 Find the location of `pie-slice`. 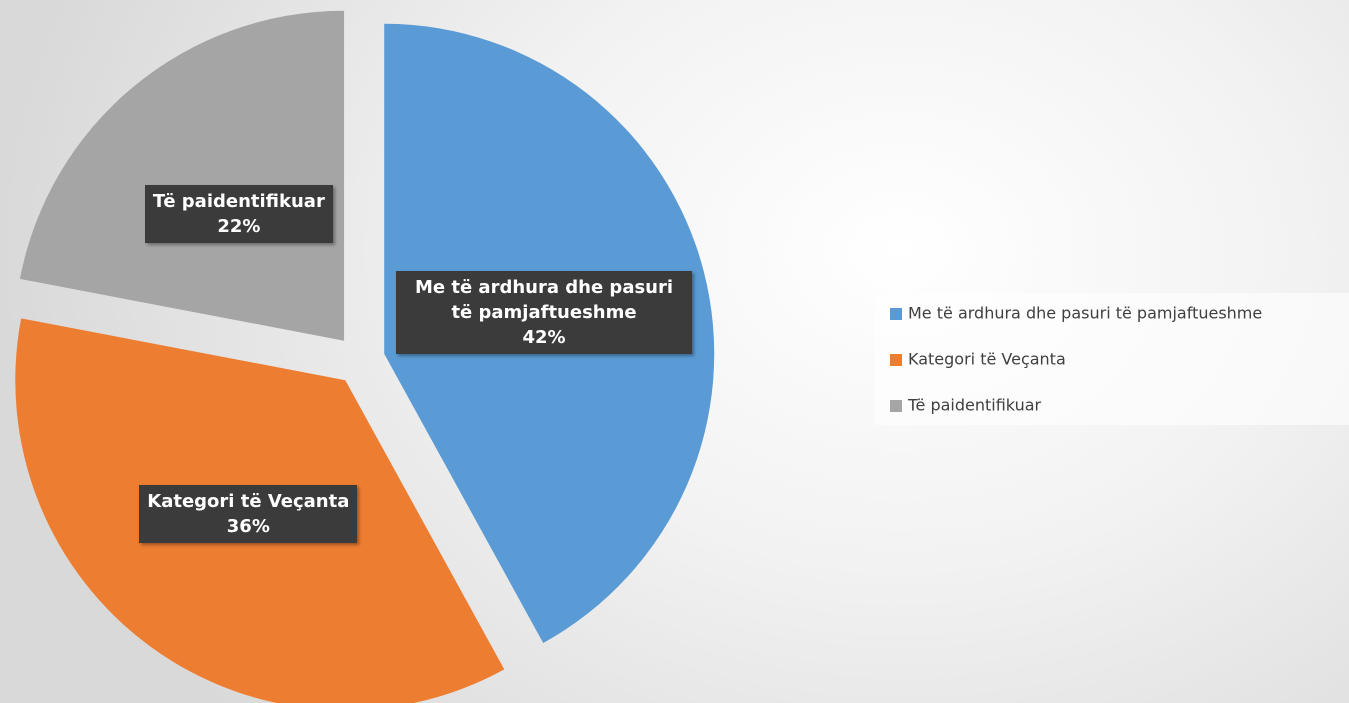

pie-slice is located at coordinates (182, 175).